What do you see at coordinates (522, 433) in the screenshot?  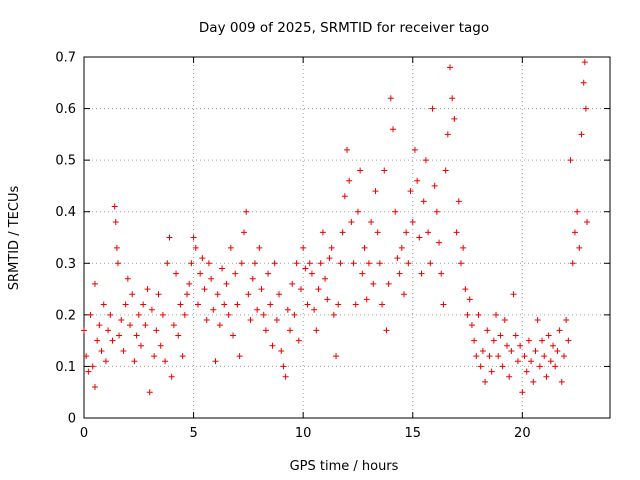 I see `x-tick-label: 20` at bounding box center [522, 433].